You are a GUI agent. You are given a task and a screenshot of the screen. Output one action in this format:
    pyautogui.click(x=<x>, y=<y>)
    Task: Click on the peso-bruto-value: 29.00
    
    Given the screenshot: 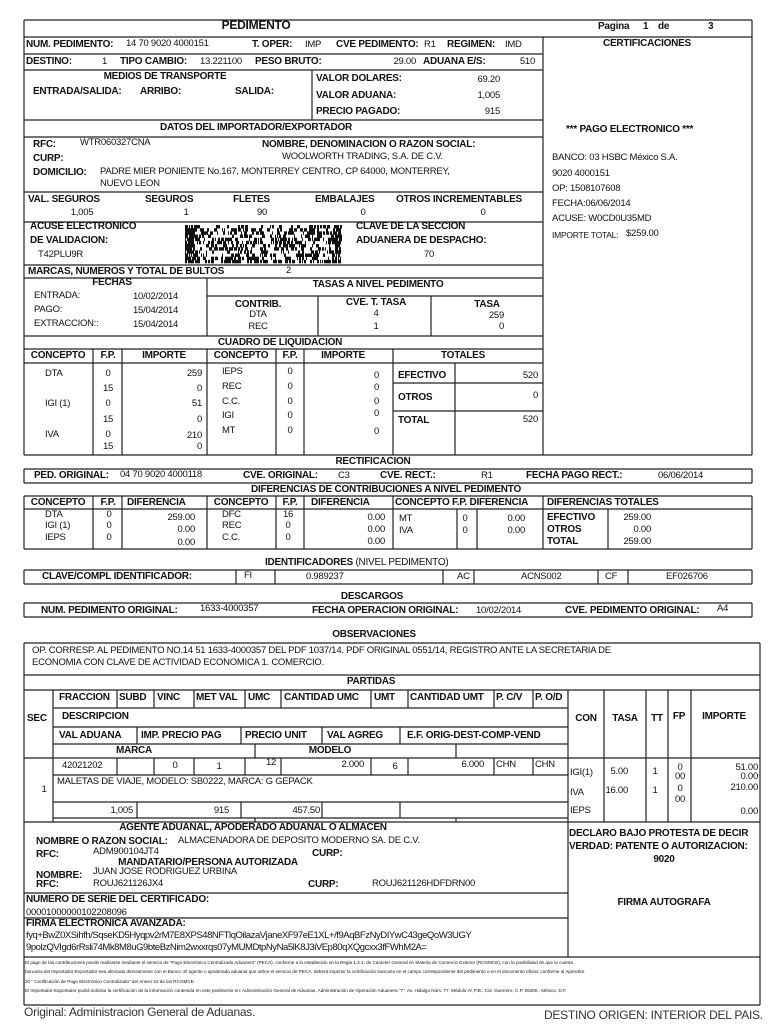 What is the action you would take?
    pyautogui.click(x=404, y=61)
    